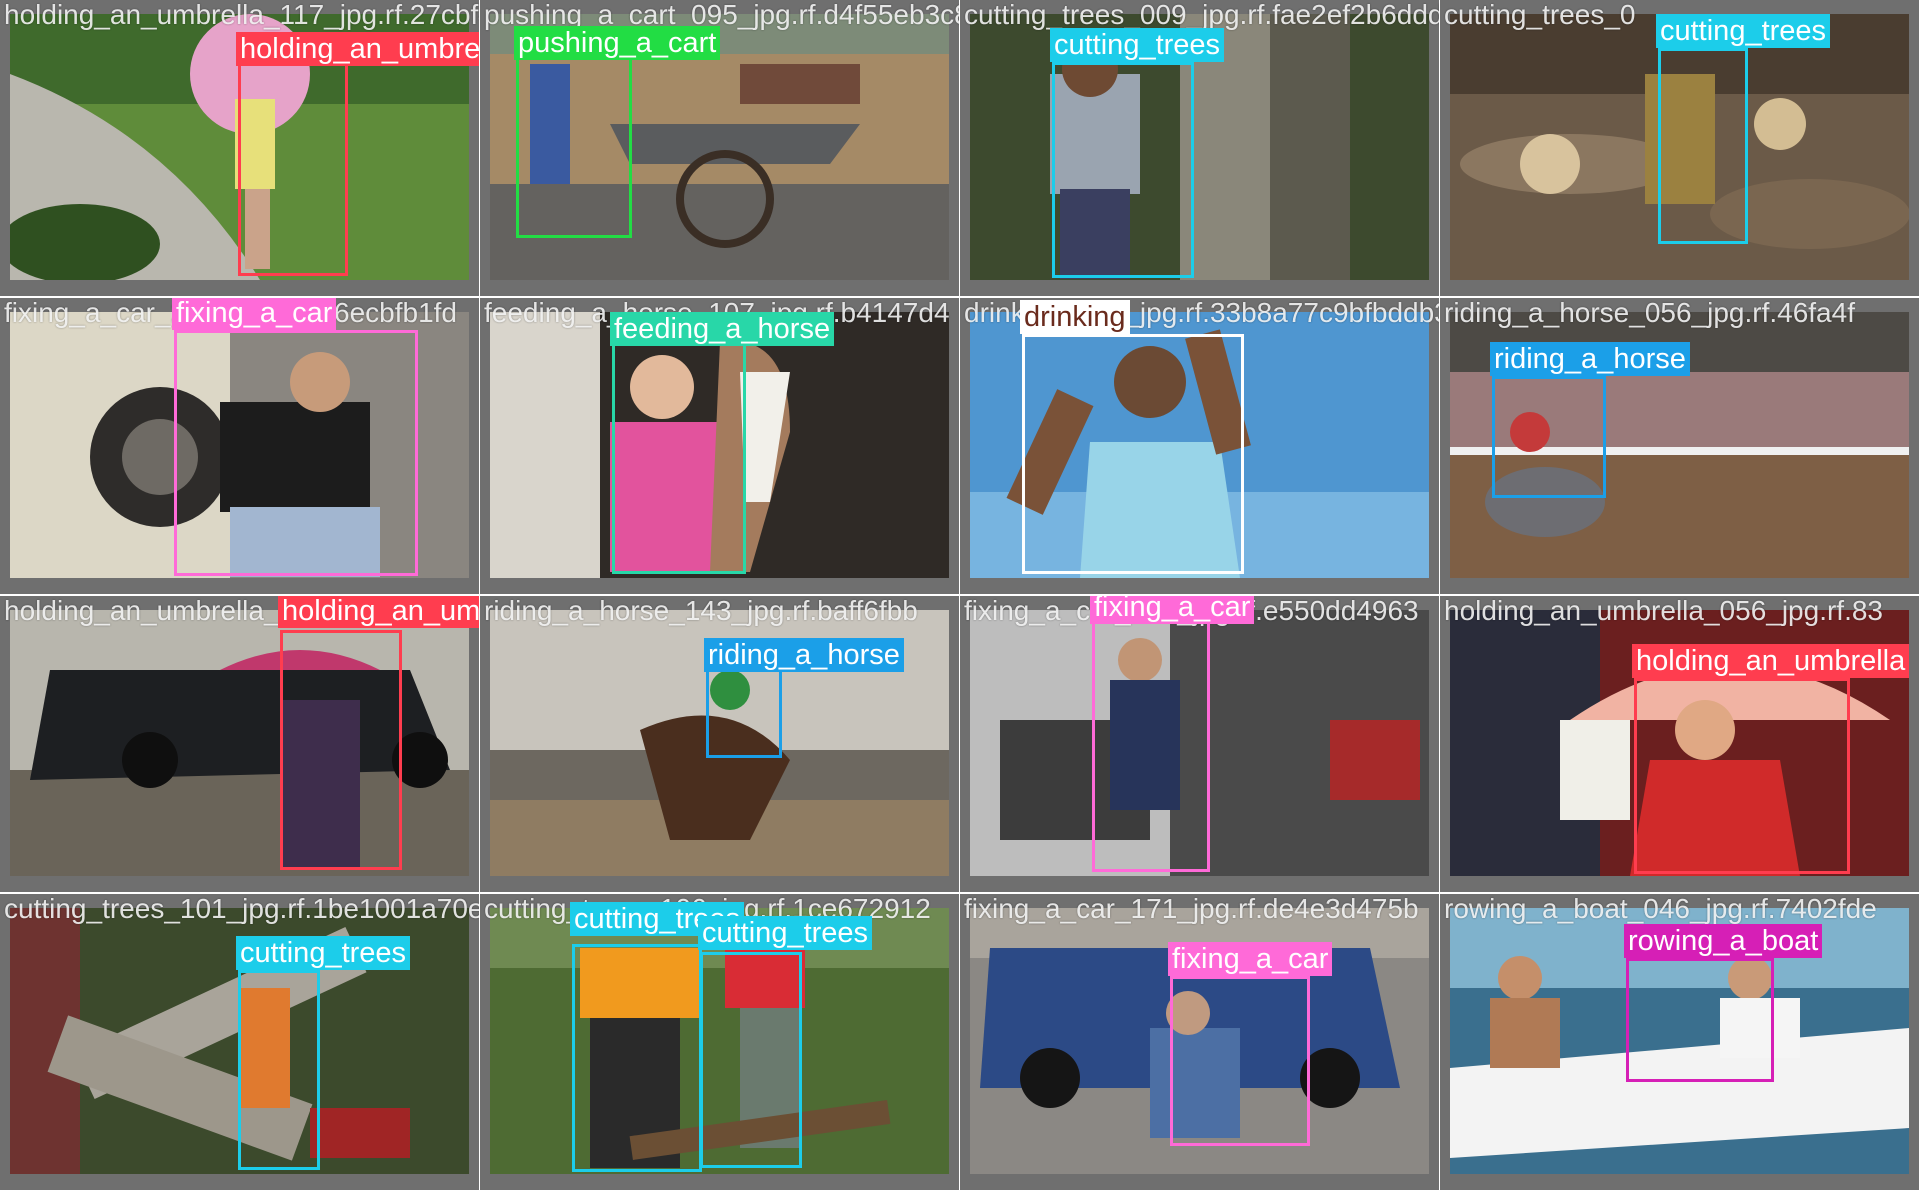 This screenshot has height=1192, width=1920. I want to click on filename-caption: riding_a_horse_056_jpg.rf.46fa4f, so click(1649, 313).